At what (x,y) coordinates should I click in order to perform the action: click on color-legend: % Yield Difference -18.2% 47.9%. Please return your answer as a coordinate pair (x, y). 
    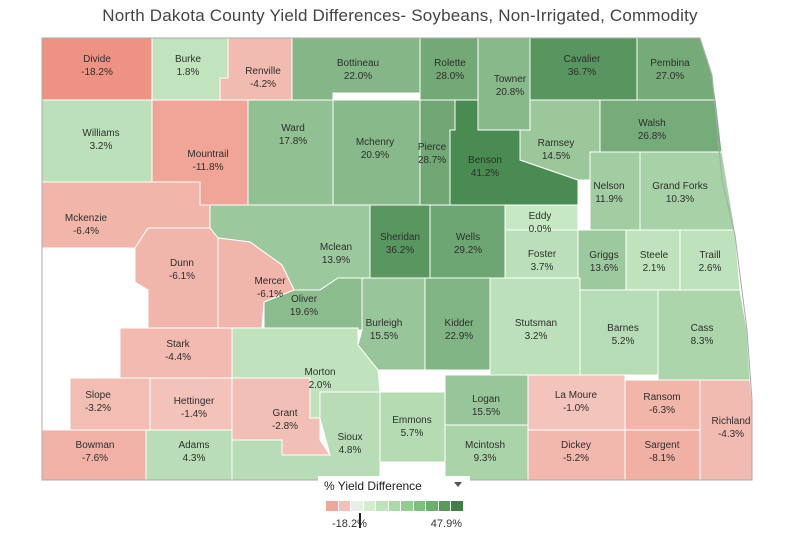
    Looking at the image, I should click on (394, 505).